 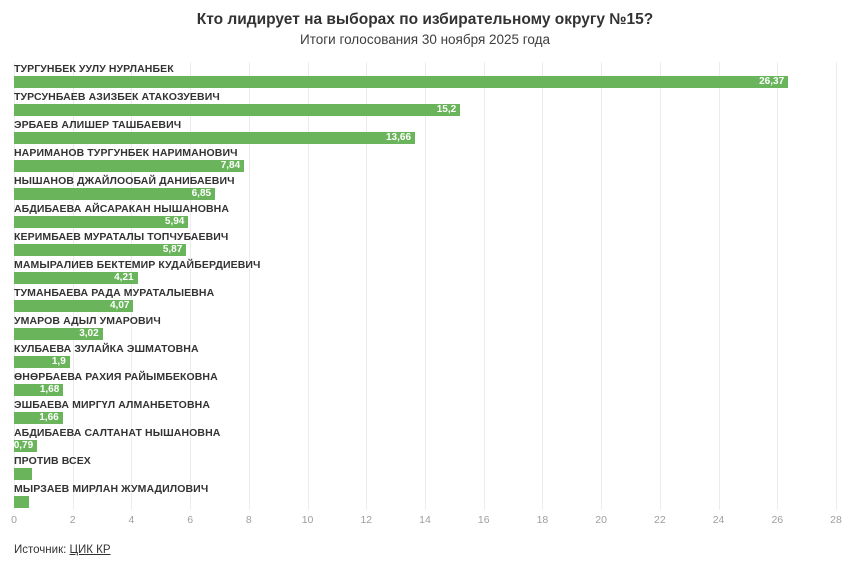 I want to click on bar: 6,85, so click(x=115, y=194).